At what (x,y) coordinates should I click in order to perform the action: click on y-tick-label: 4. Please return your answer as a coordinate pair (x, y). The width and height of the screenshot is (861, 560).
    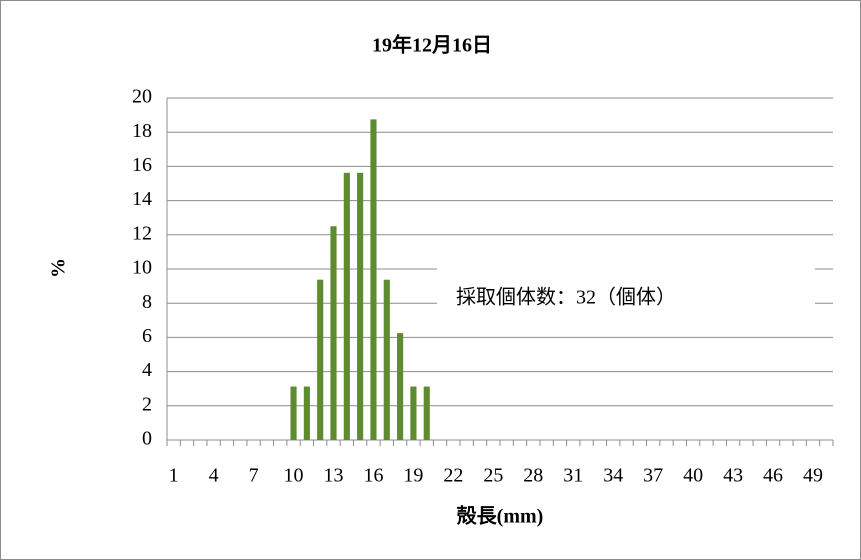
    Looking at the image, I should click on (147, 370).